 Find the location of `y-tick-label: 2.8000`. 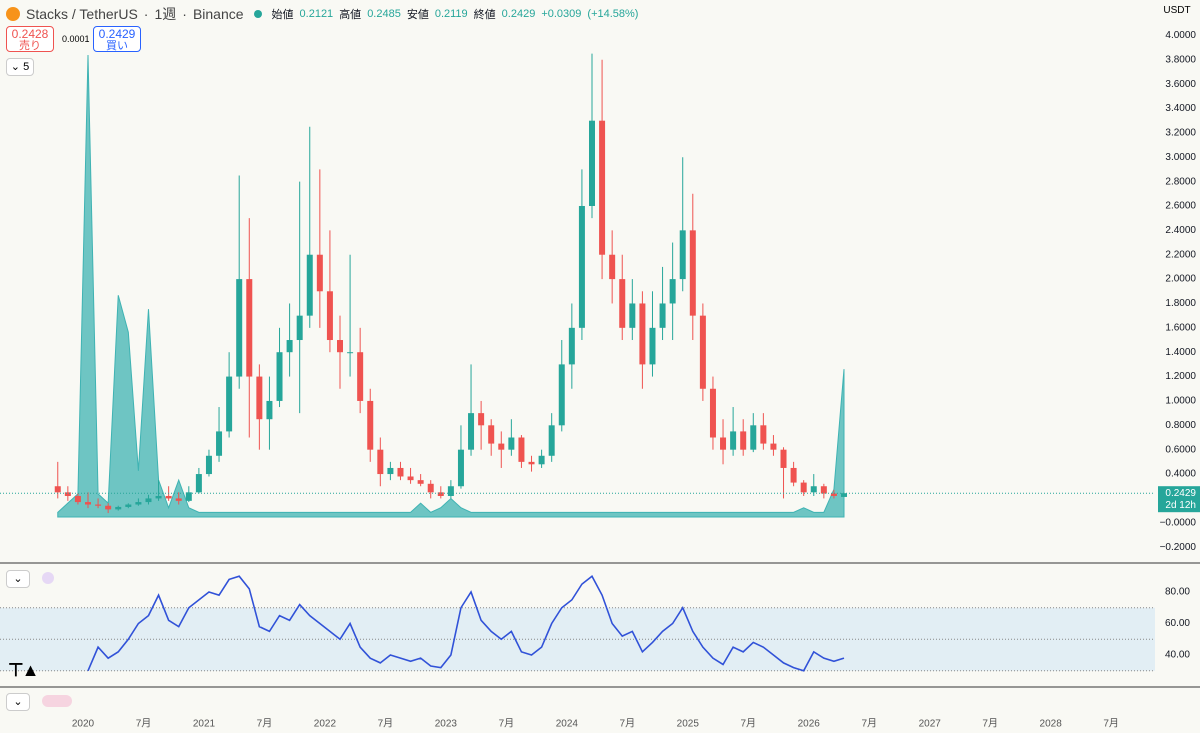

y-tick-label: 2.8000 is located at coordinates (1180, 181).